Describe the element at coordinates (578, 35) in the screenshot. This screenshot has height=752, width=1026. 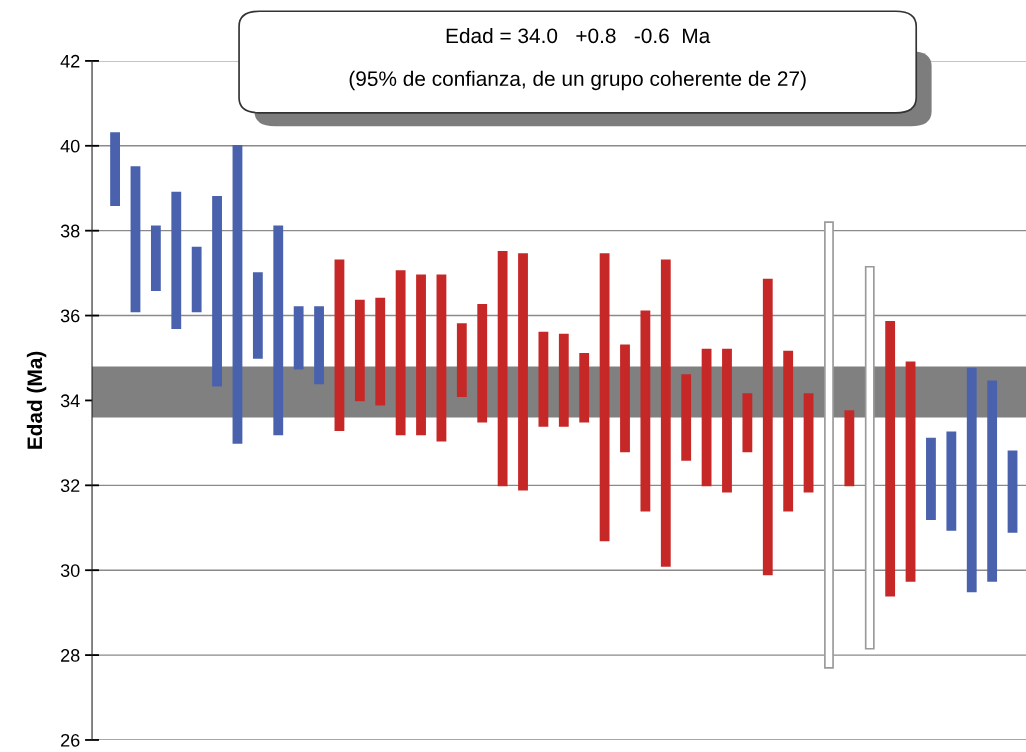
I see `chart-title: Edad = 34.0 +0.8 -0.6 Ma` at that location.